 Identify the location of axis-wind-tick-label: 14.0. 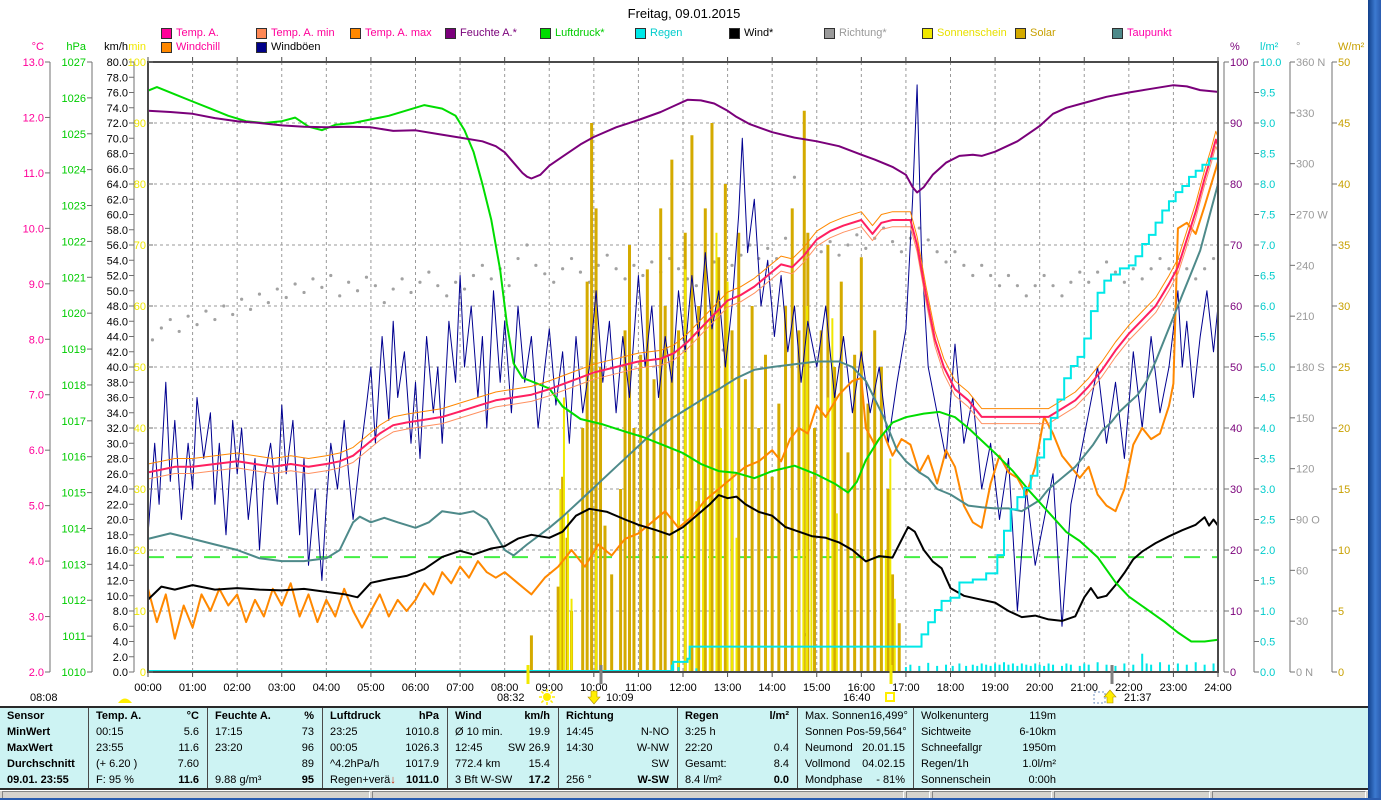
(117, 566).